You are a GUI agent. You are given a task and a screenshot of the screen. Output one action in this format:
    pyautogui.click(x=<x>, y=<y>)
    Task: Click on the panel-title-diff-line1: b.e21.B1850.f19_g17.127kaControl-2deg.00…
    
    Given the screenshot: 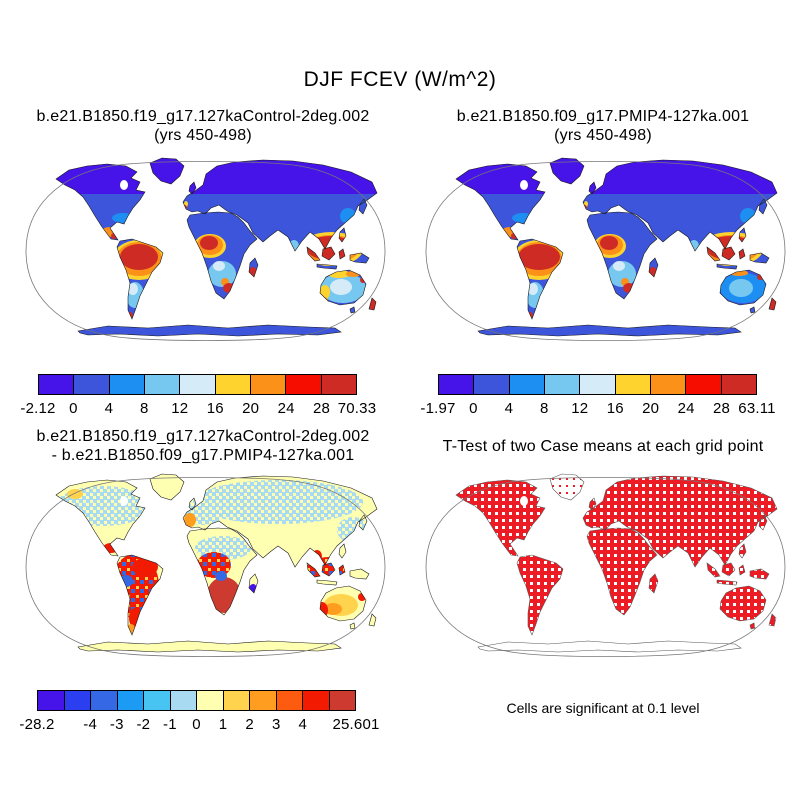 What is the action you would take?
    pyautogui.click(x=203, y=436)
    